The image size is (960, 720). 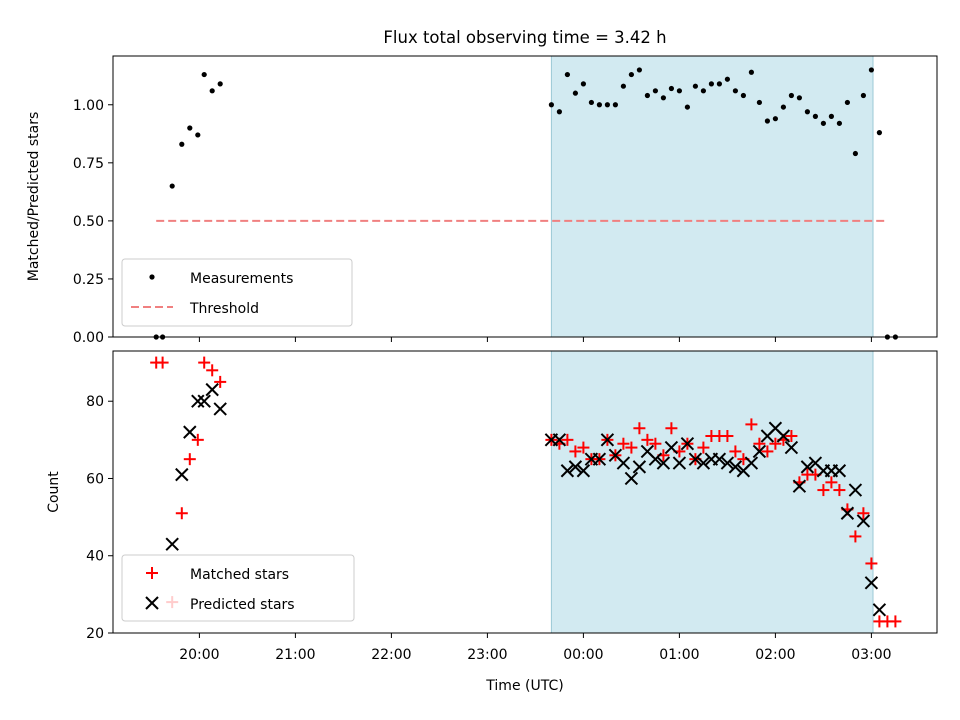 I want to click on bottom-shaded-interval, so click(x=712, y=492).